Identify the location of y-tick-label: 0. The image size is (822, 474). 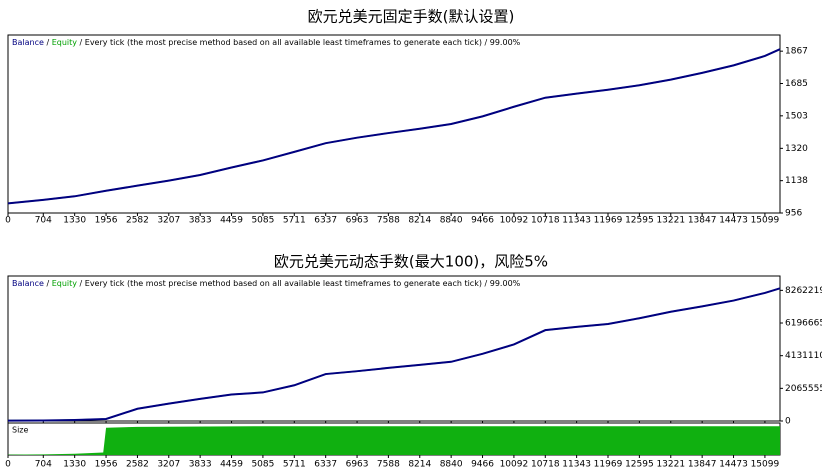
(788, 422).